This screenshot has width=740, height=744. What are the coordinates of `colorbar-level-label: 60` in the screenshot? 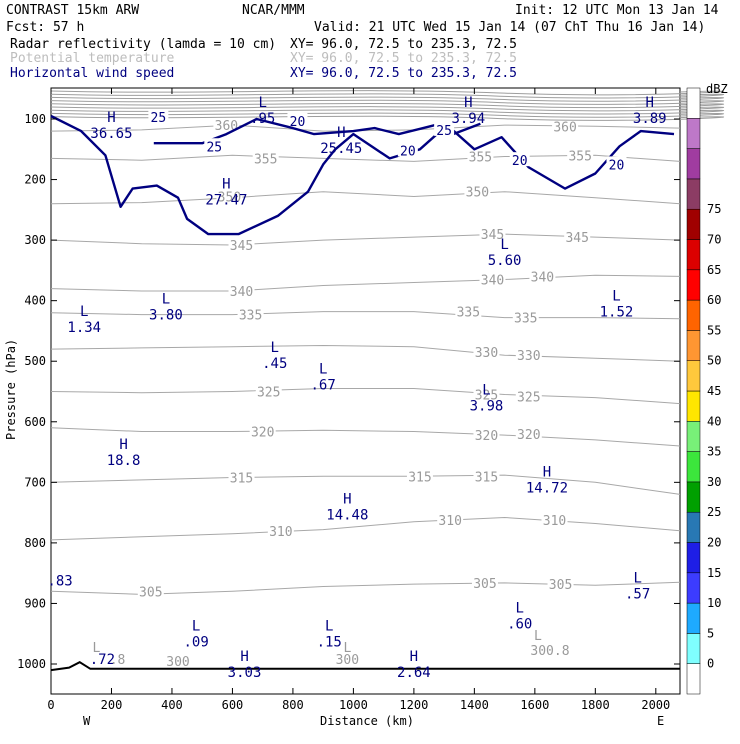 It's located at (714, 300).